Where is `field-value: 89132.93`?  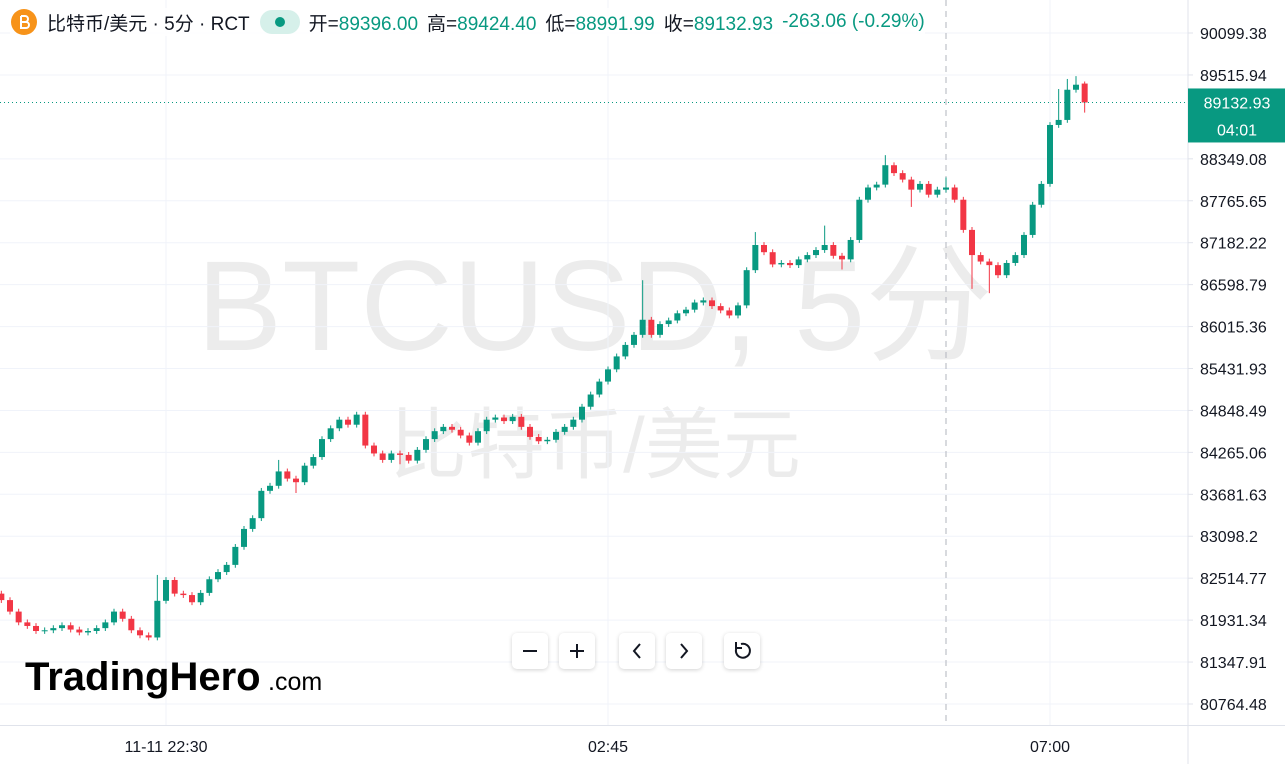 field-value: 89132.93 is located at coordinates (733, 24).